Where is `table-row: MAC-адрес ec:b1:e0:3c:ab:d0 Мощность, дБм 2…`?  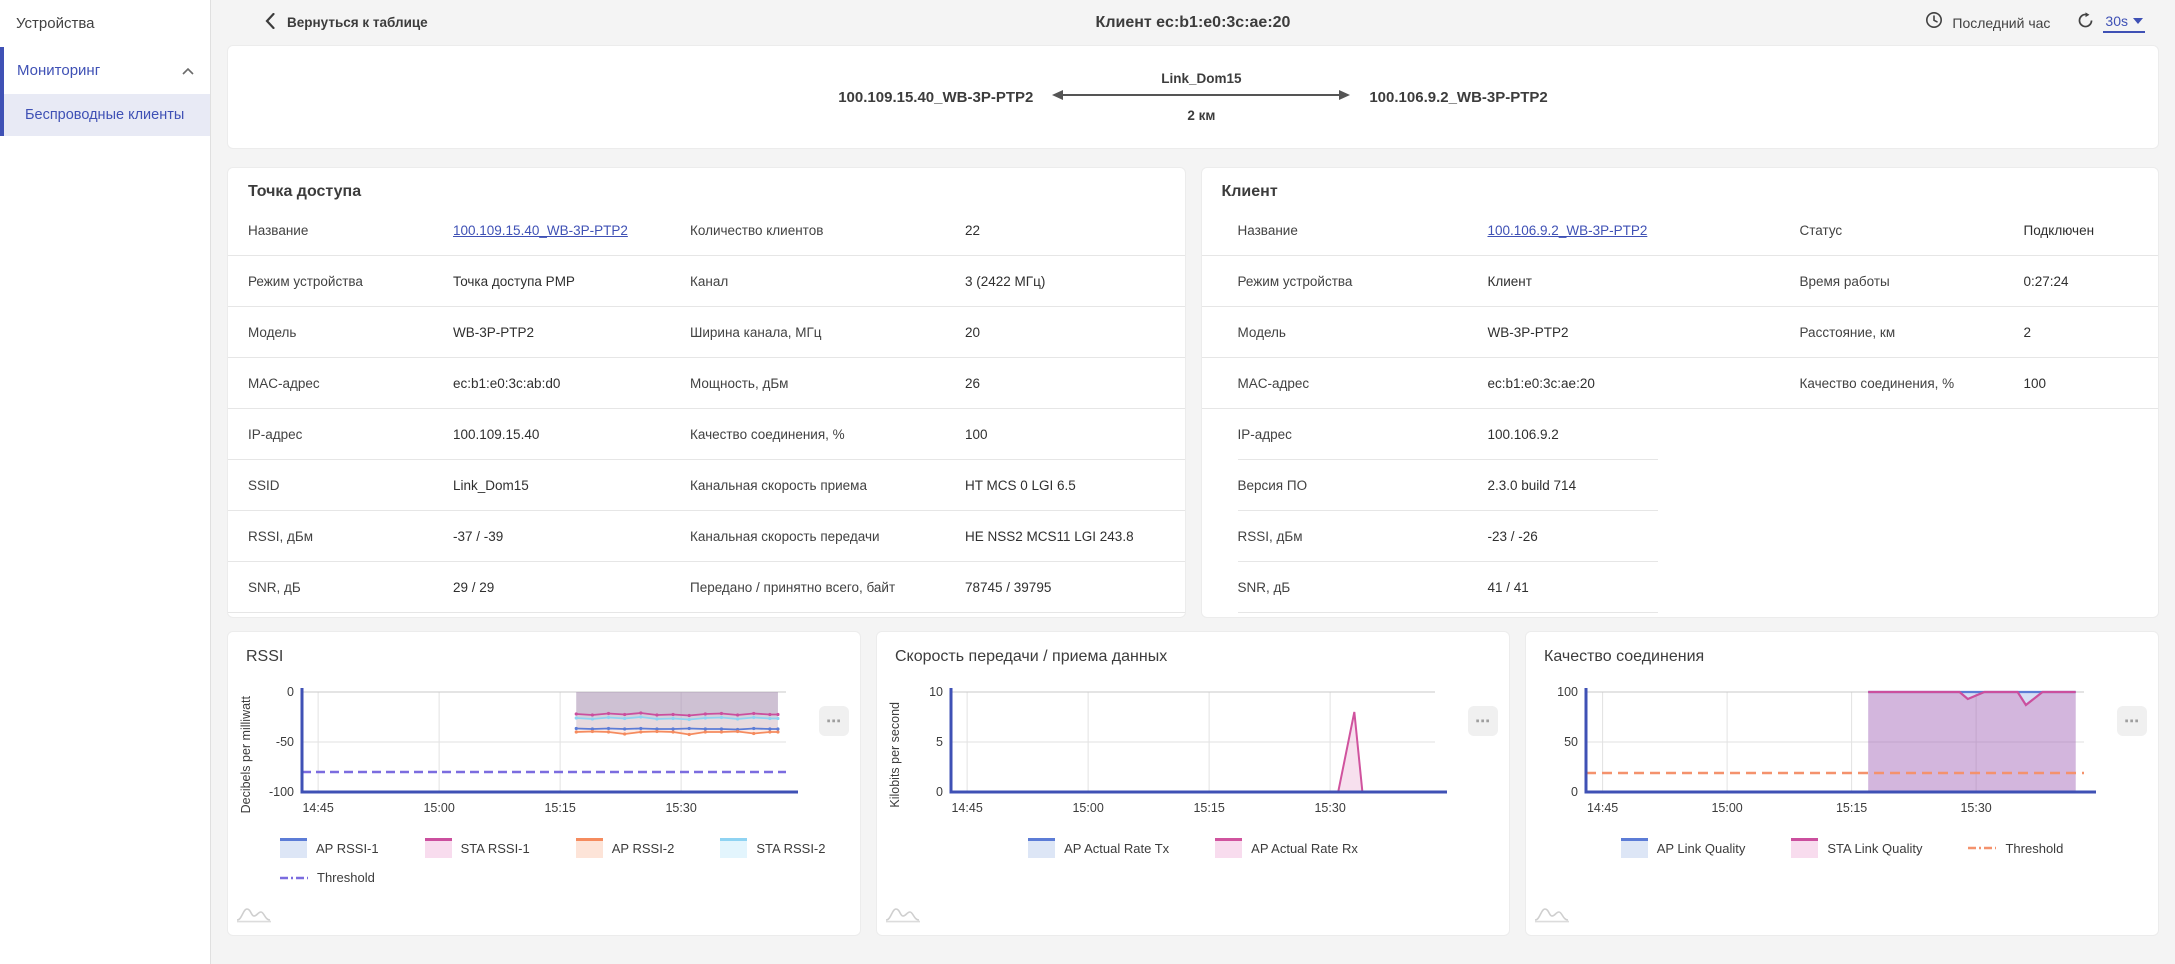 table-row: MAC-адрес ec:b1:e0:3c:ab:d0 Мощность, дБм 2… is located at coordinates (706, 383).